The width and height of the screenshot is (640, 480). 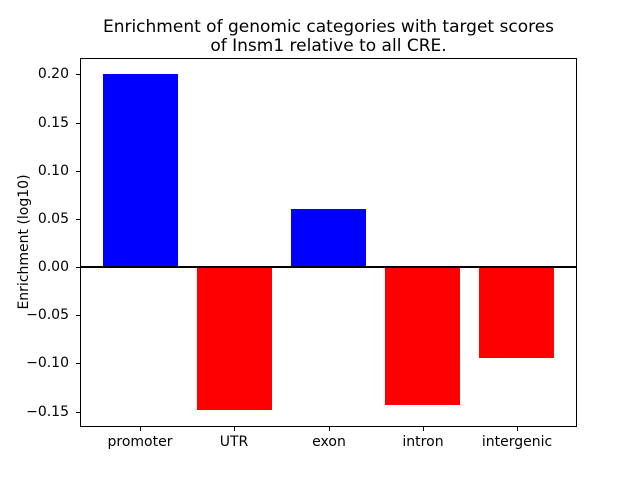 I want to click on y-tick-label-0.15: 0.15, so click(x=53, y=123).